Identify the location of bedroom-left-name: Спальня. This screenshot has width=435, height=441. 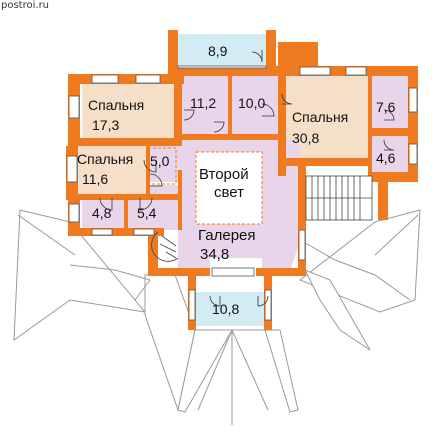
(116, 105).